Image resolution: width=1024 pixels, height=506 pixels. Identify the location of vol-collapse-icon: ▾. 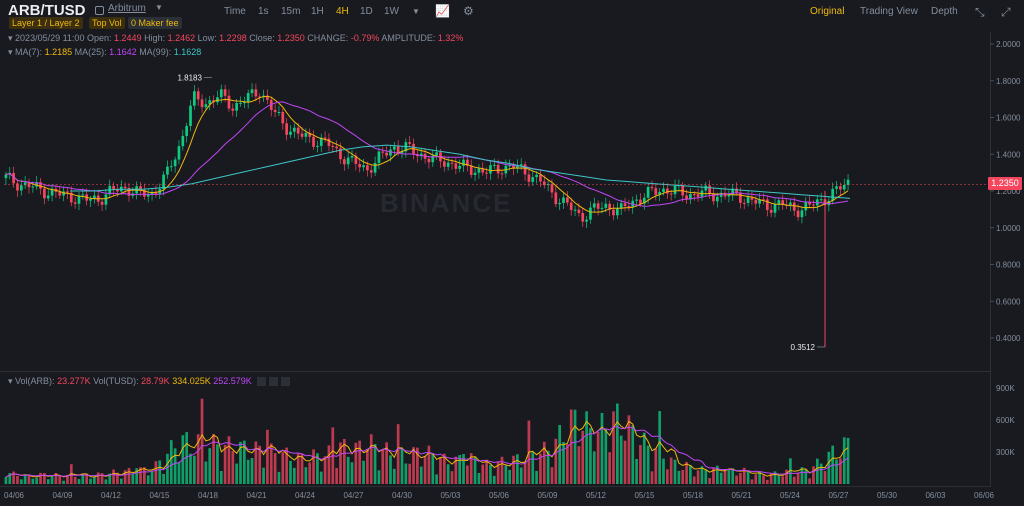
(10, 381).